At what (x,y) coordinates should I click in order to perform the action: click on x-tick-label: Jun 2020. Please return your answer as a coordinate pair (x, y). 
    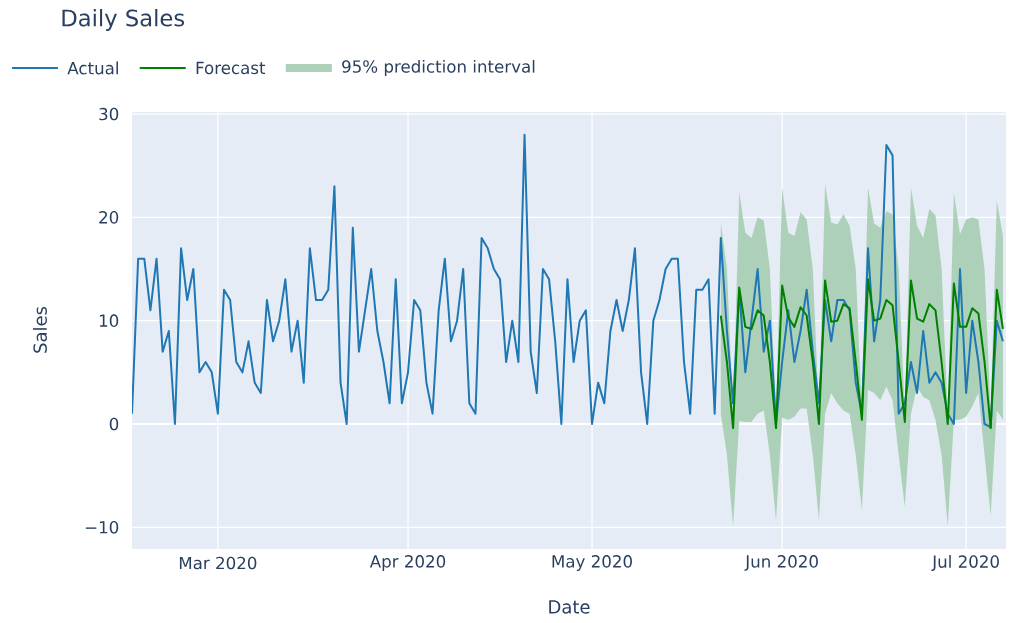
    Looking at the image, I should click on (781, 563).